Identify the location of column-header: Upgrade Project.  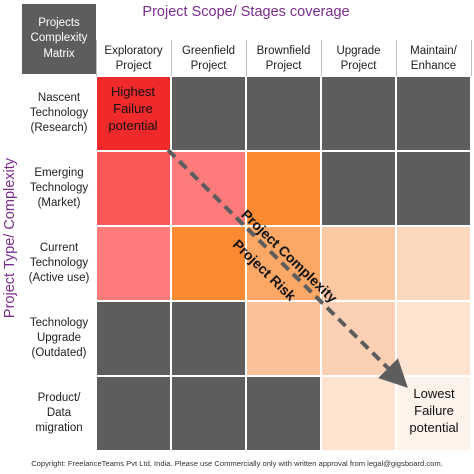
(358, 58).